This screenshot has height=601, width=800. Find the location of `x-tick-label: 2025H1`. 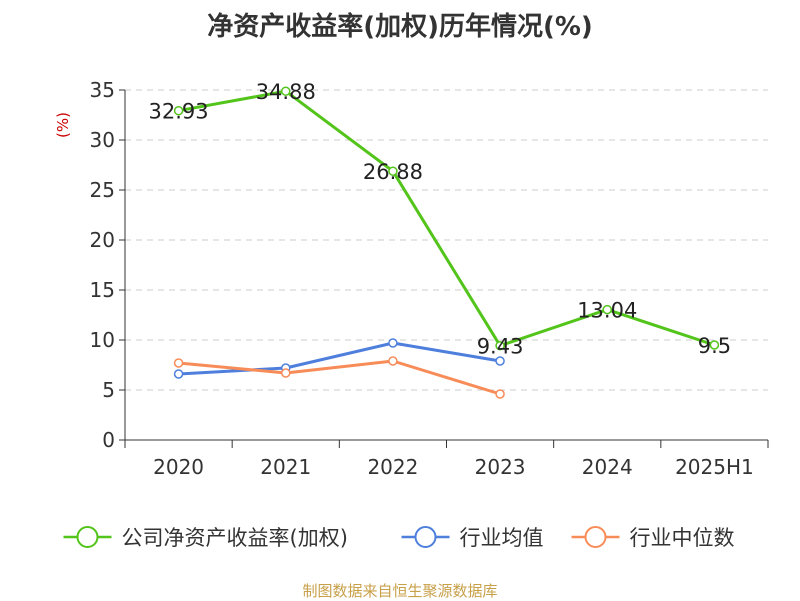

x-tick-label: 2025H1 is located at coordinates (714, 467).